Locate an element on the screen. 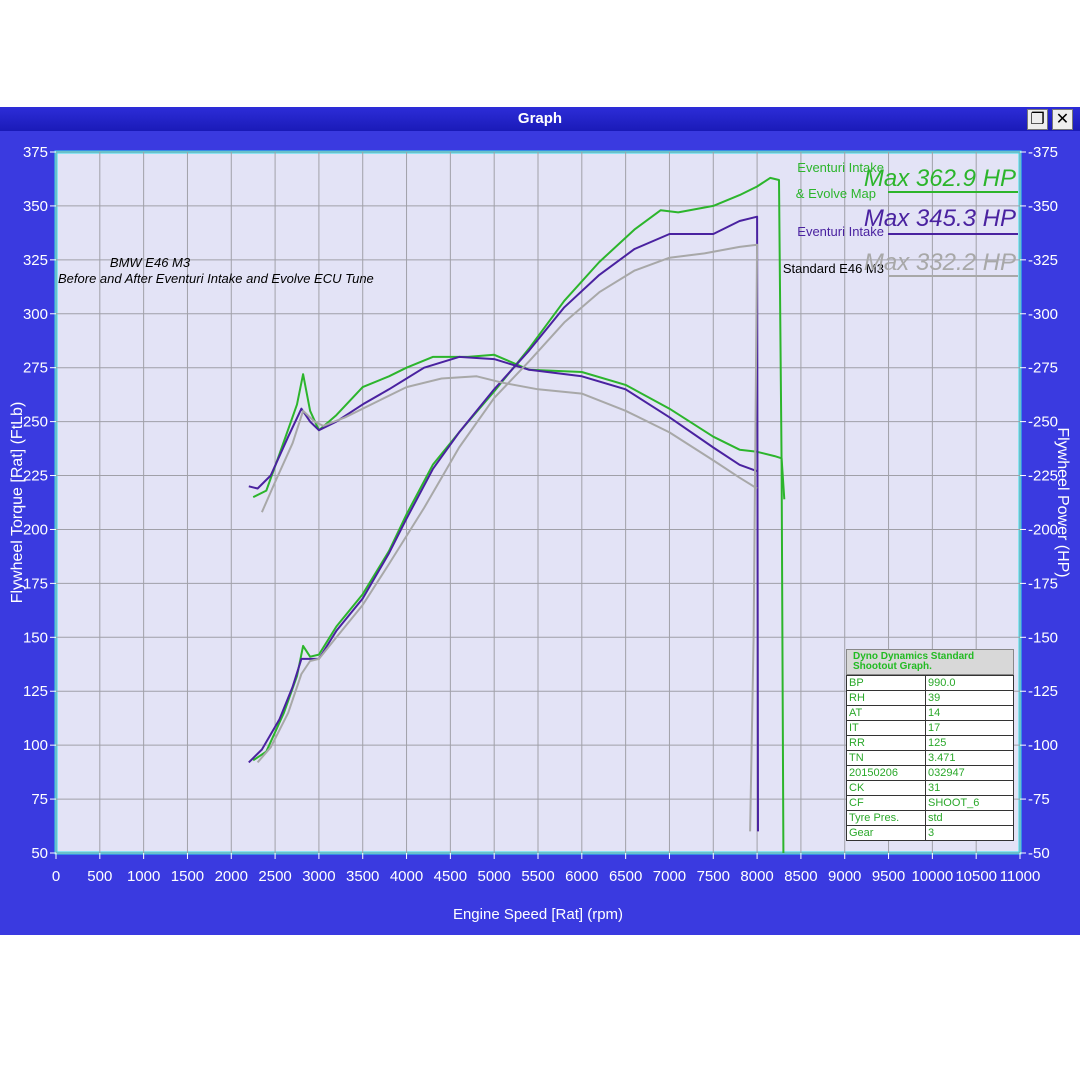 The height and width of the screenshot is (1080, 1080). info-row: RR 125 is located at coordinates (930, 743).